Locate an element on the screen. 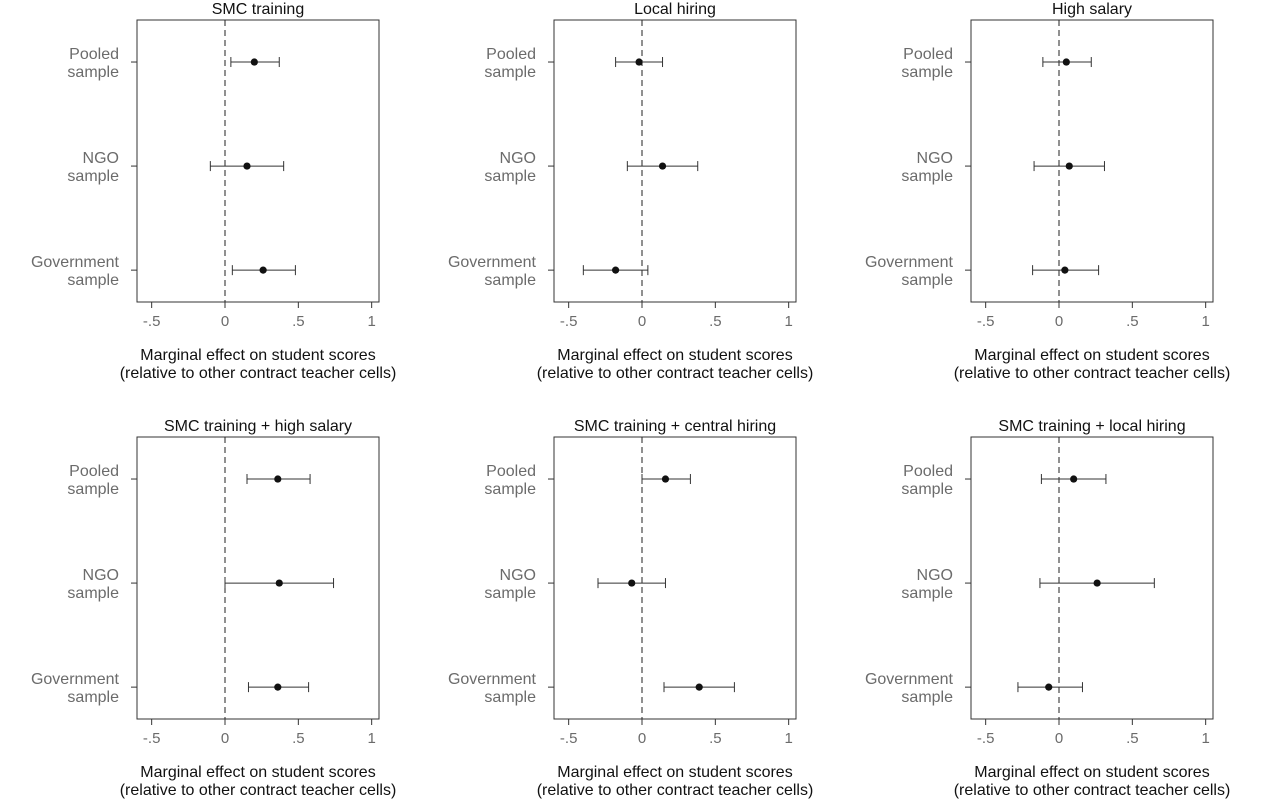 The height and width of the screenshot is (805, 1268). panel-title: SMC training + local hiring is located at coordinates (1091, 426).